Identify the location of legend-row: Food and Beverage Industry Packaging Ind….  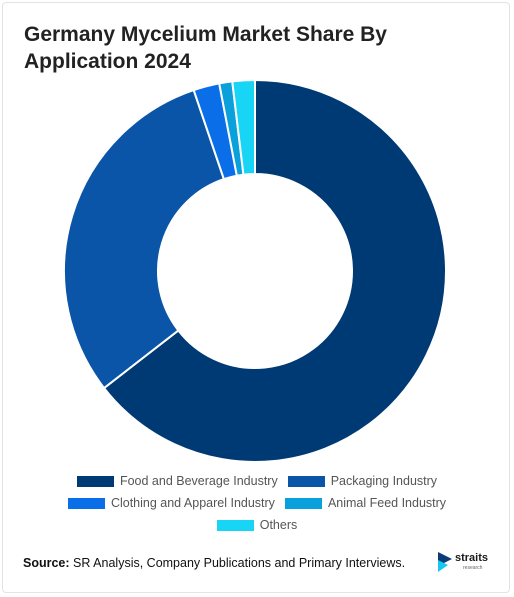
(257, 481).